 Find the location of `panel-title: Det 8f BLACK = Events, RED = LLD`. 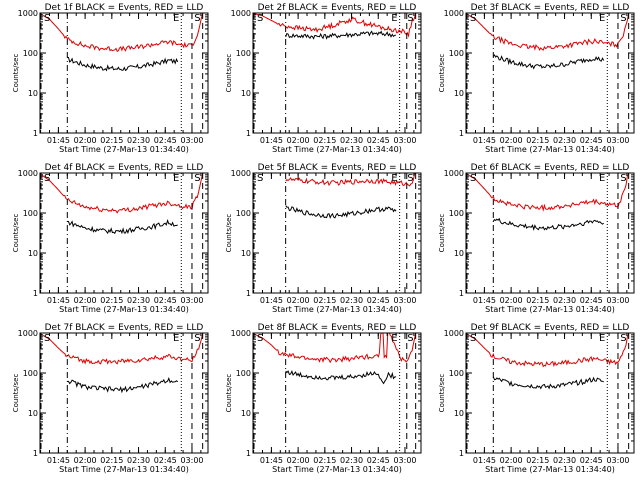

panel-title: Det 8f BLACK = Events, RED = LLD is located at coordinates (337, 328).